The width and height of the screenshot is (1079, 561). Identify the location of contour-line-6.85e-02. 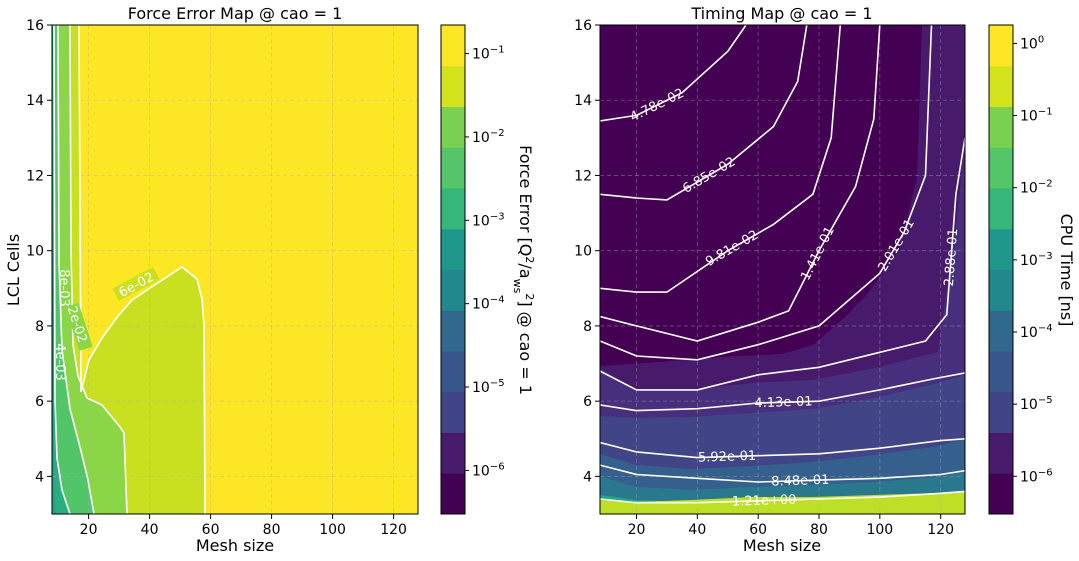
(704, 113).